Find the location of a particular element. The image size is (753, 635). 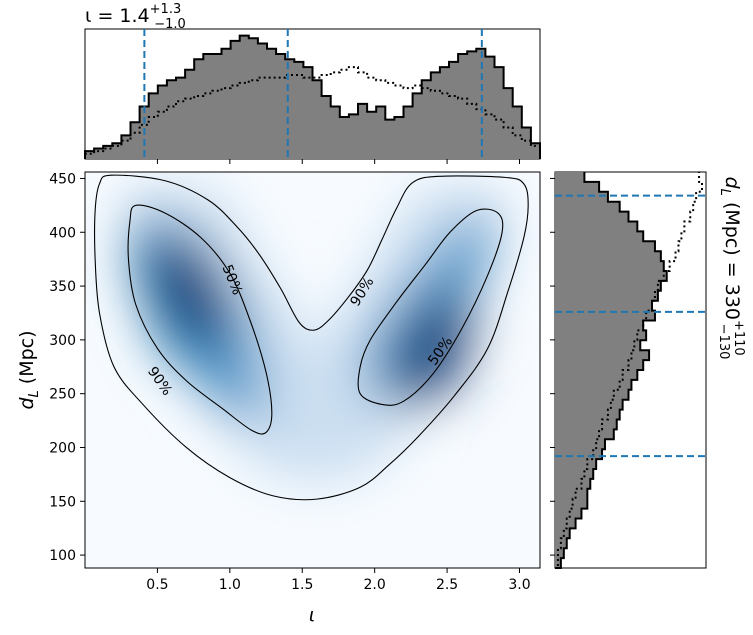

right-histogram-bars is located at coordinates (630, 370).